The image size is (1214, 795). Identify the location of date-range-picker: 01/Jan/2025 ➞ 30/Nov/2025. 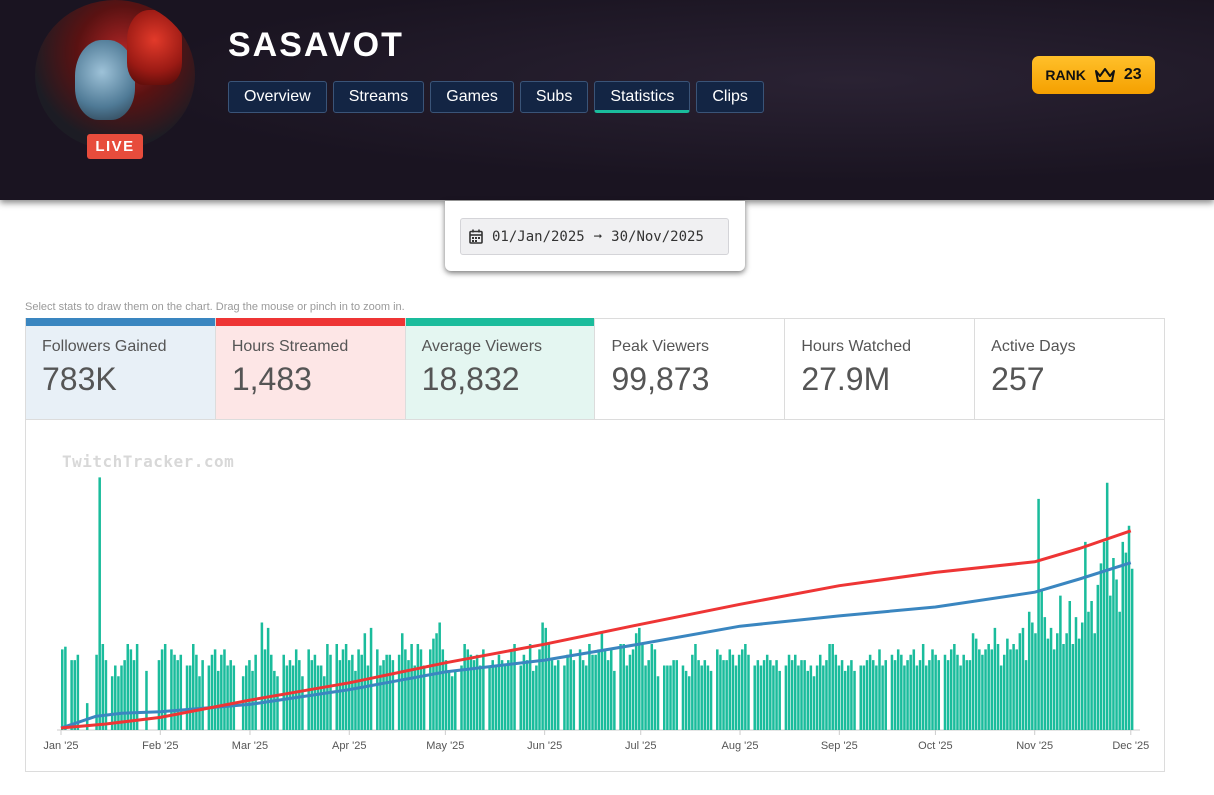
(594, 236).